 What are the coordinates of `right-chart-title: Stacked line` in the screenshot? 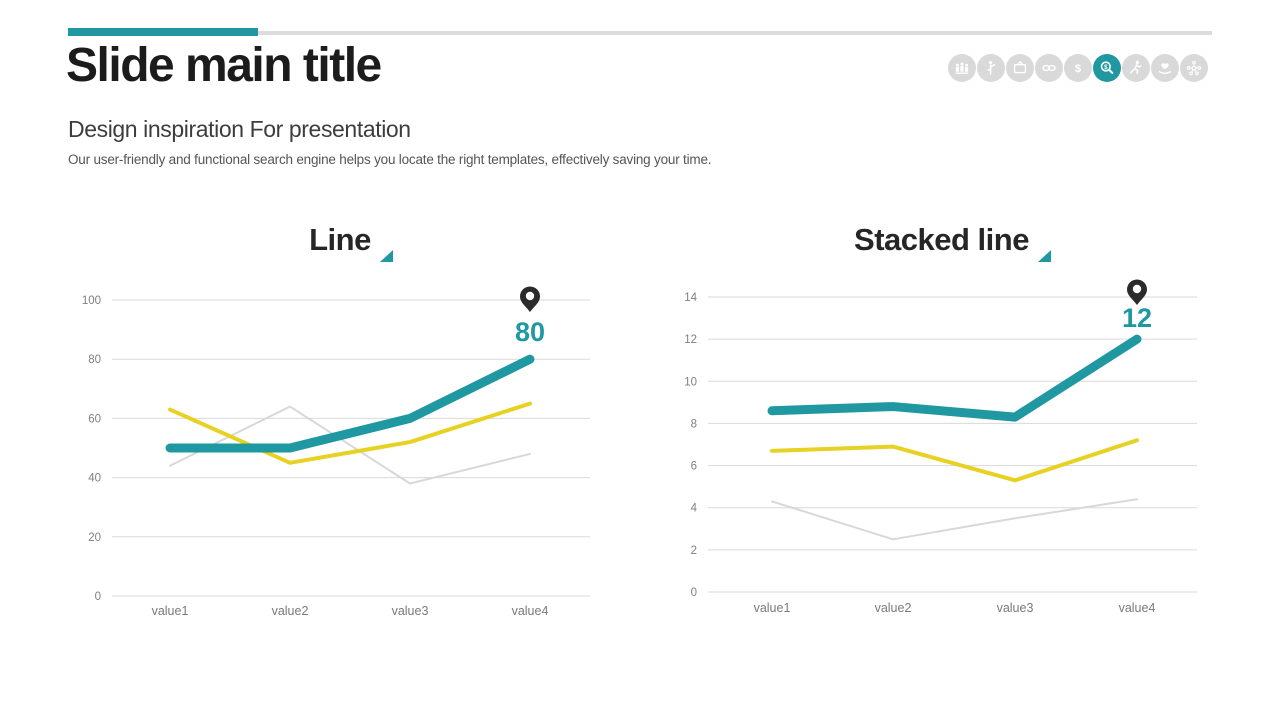 It's located at (941, 239).